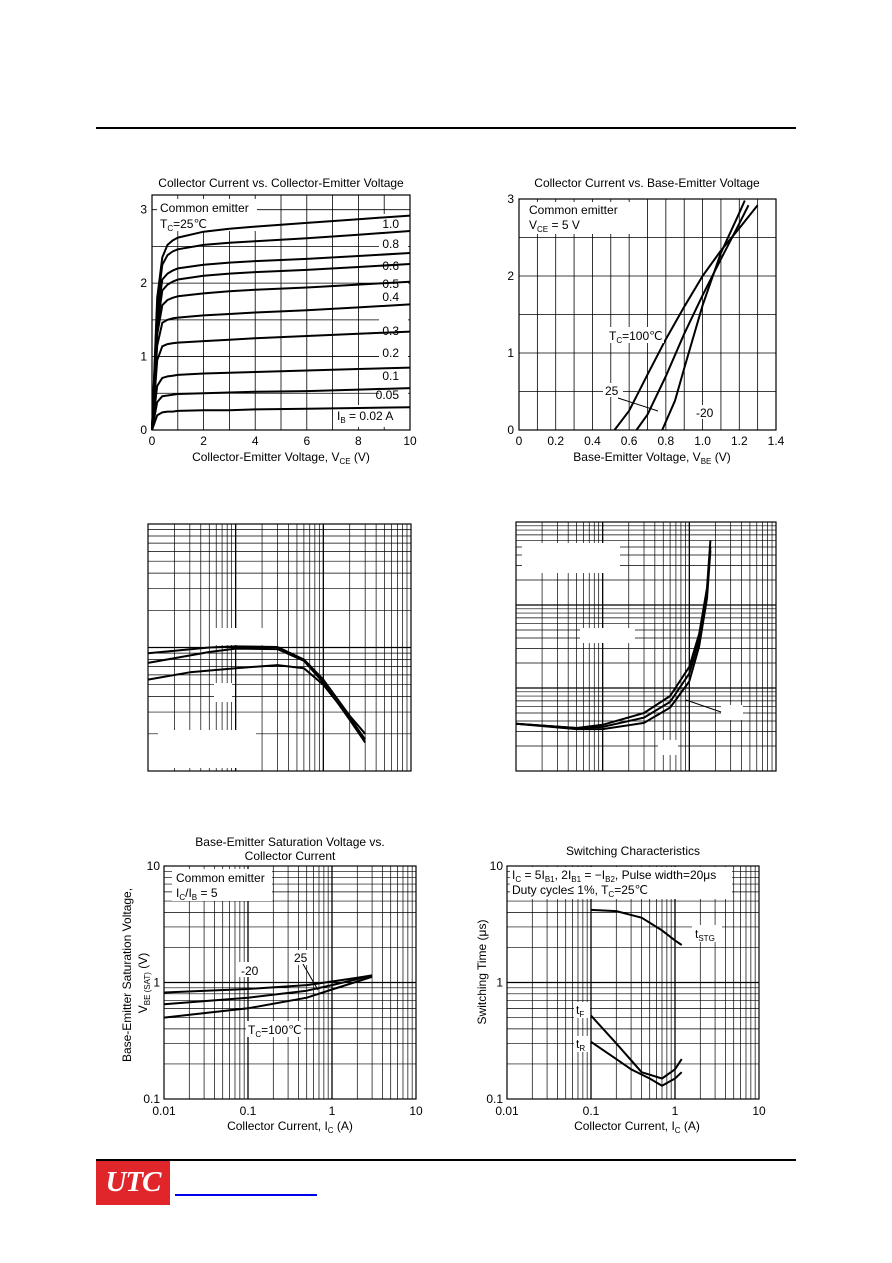 The image size is (892, 1263). I want to click on c2-frame, so click(647, 314).